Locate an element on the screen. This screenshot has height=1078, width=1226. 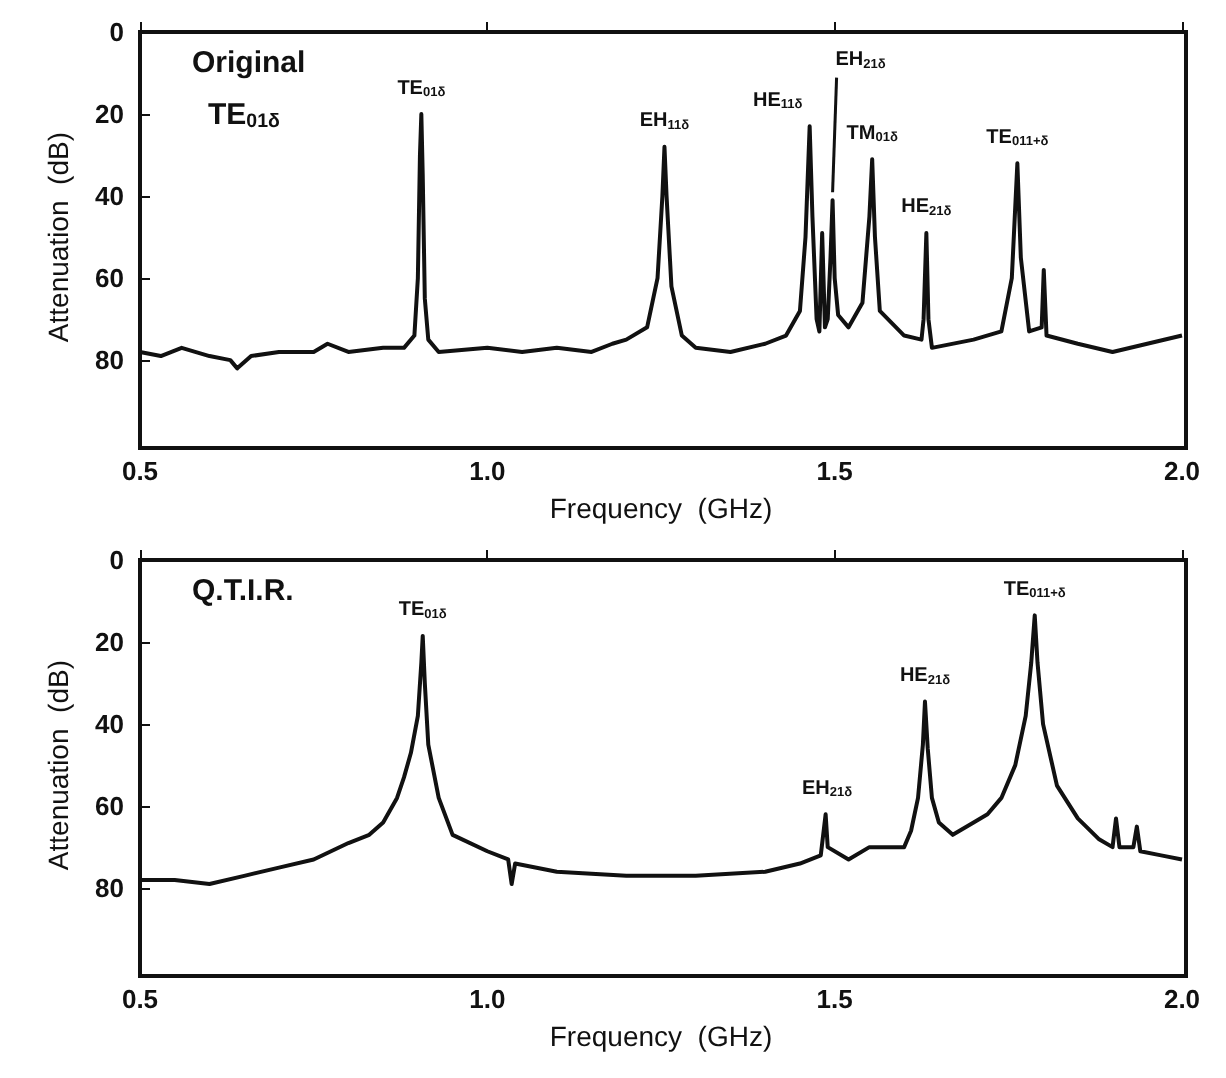
annotation: Q.T.I.R. is located at coordinates (243, 591).